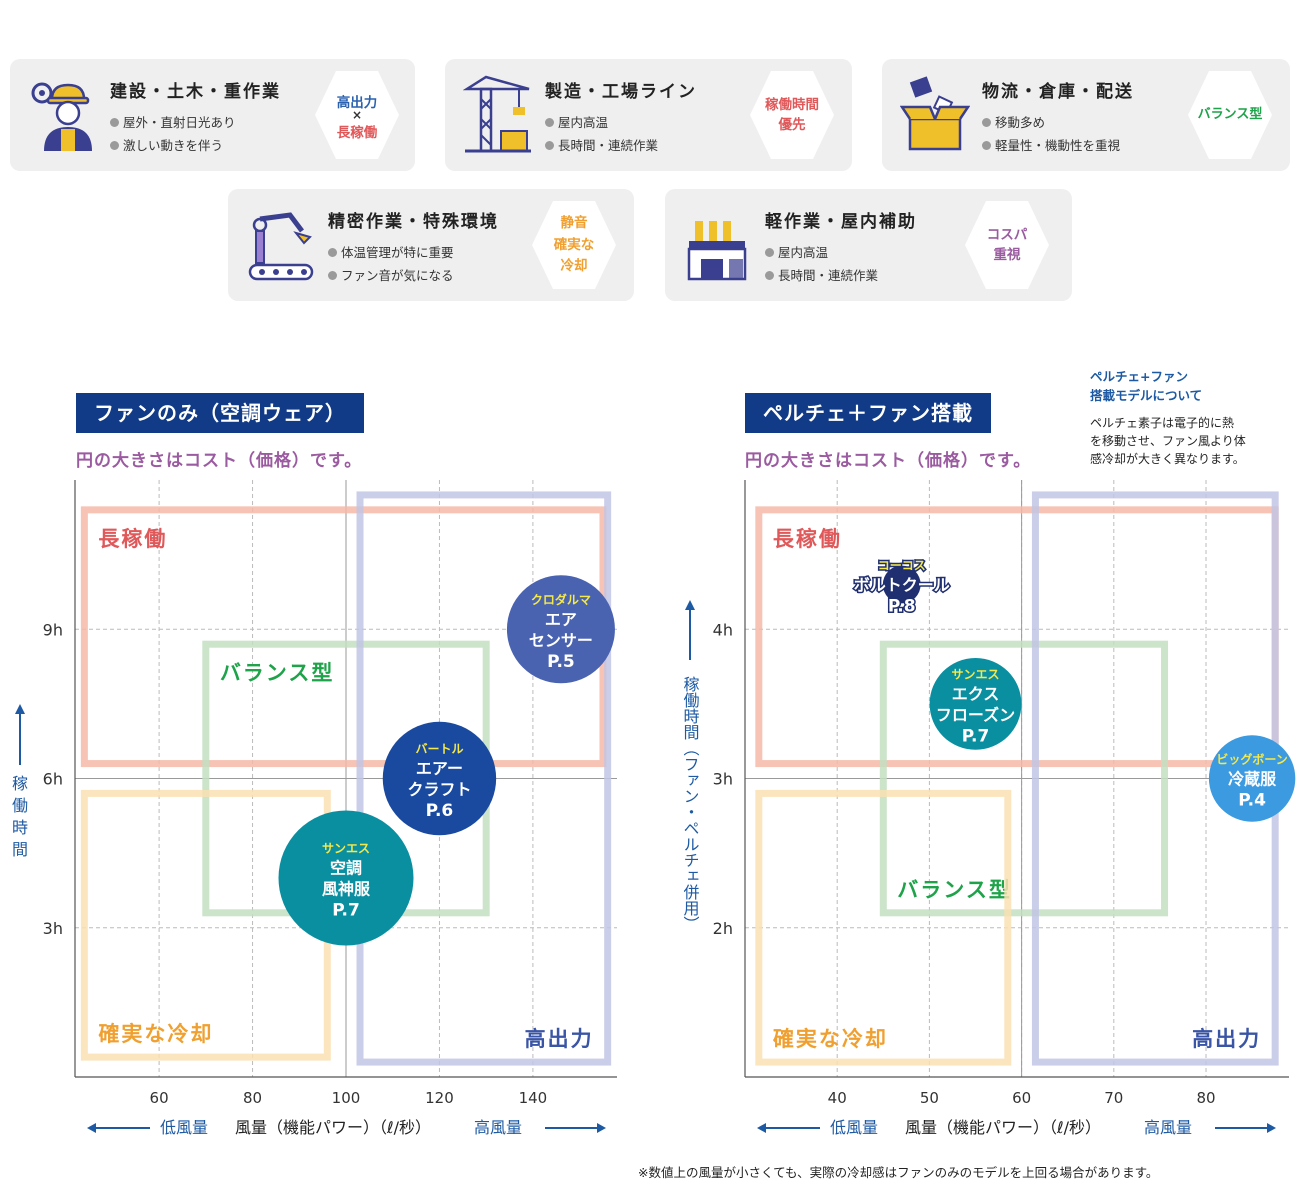 The width and height of the screenshot is (1300, 1200). Describe the element at coordinates (497, 114) in the screenshot. I see `crane-icon` at that location.